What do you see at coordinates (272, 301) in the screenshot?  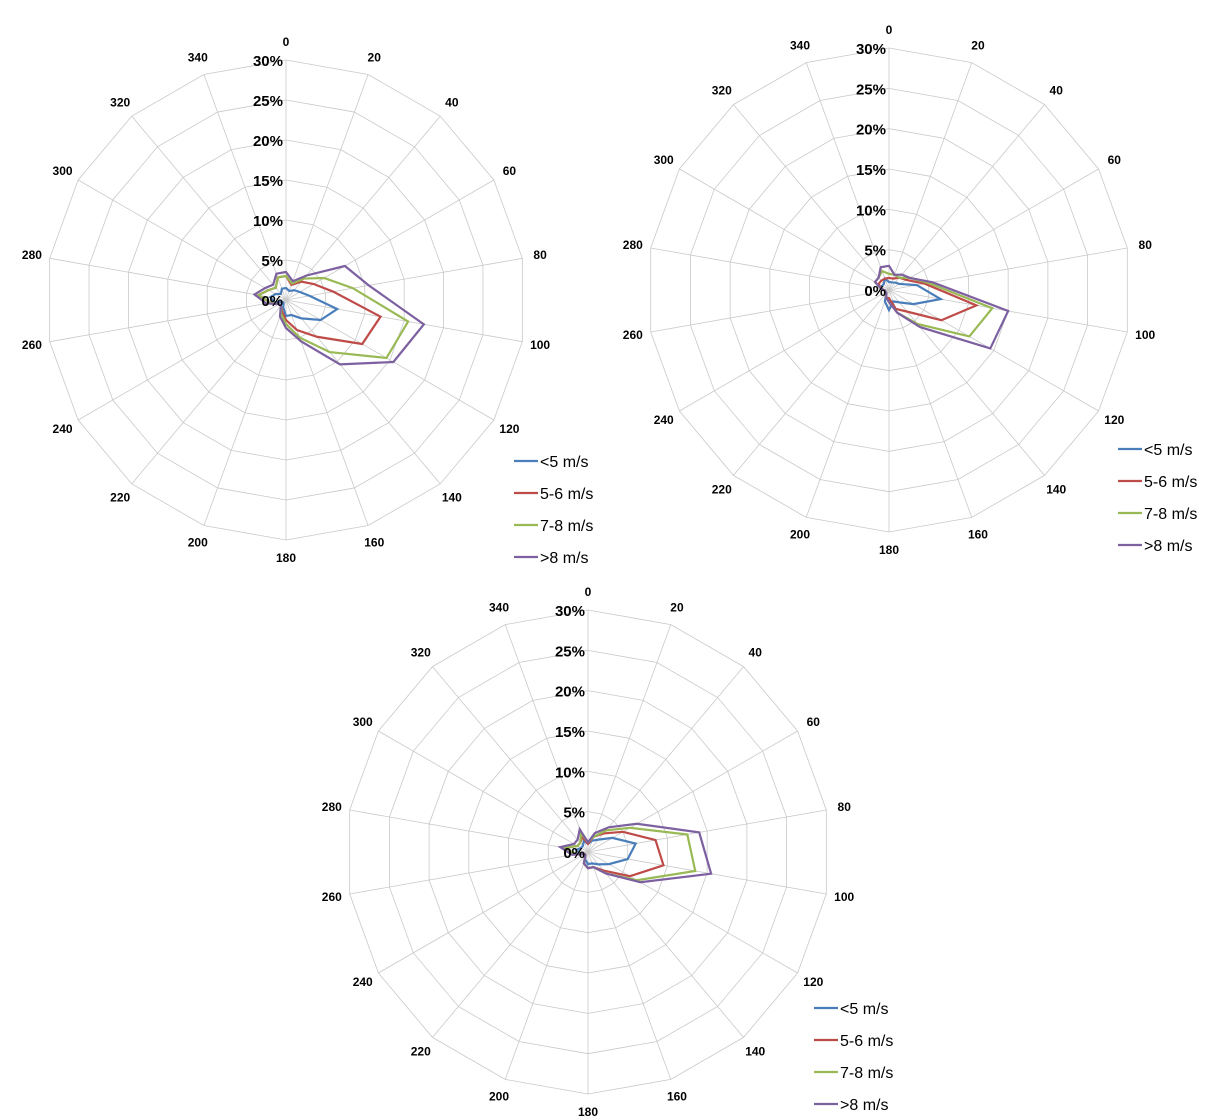 I see `radial-tick-label: 0%` at bounding box center [272, 301].